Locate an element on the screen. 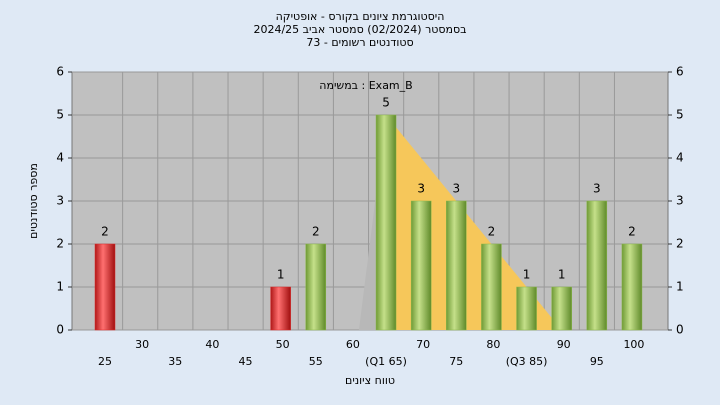 The width and height of the screenshot is (720, 405). annotation: במשימה : Exam_B is located at coordinates (365, 85).